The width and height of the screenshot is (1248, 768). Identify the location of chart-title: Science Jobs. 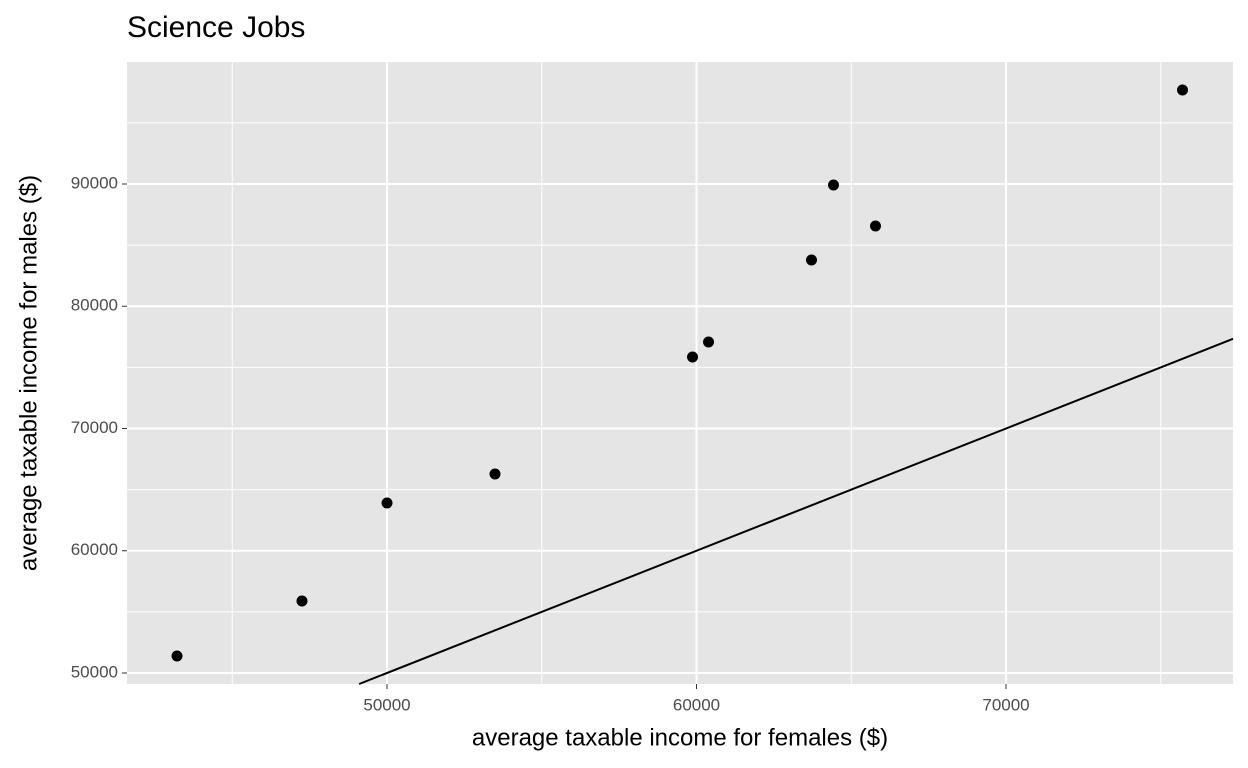
(216, 27).